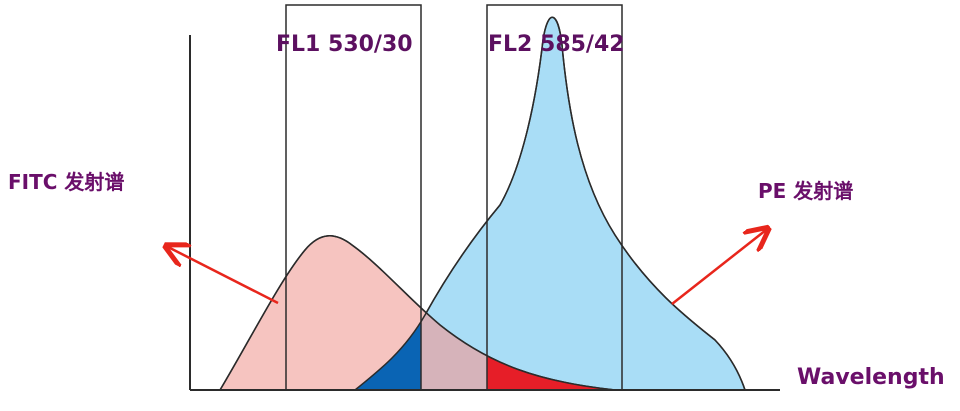  Describe the element at coordinates (718, 267) in the screenshot. I see `pe-pointer-arrow` at that location.